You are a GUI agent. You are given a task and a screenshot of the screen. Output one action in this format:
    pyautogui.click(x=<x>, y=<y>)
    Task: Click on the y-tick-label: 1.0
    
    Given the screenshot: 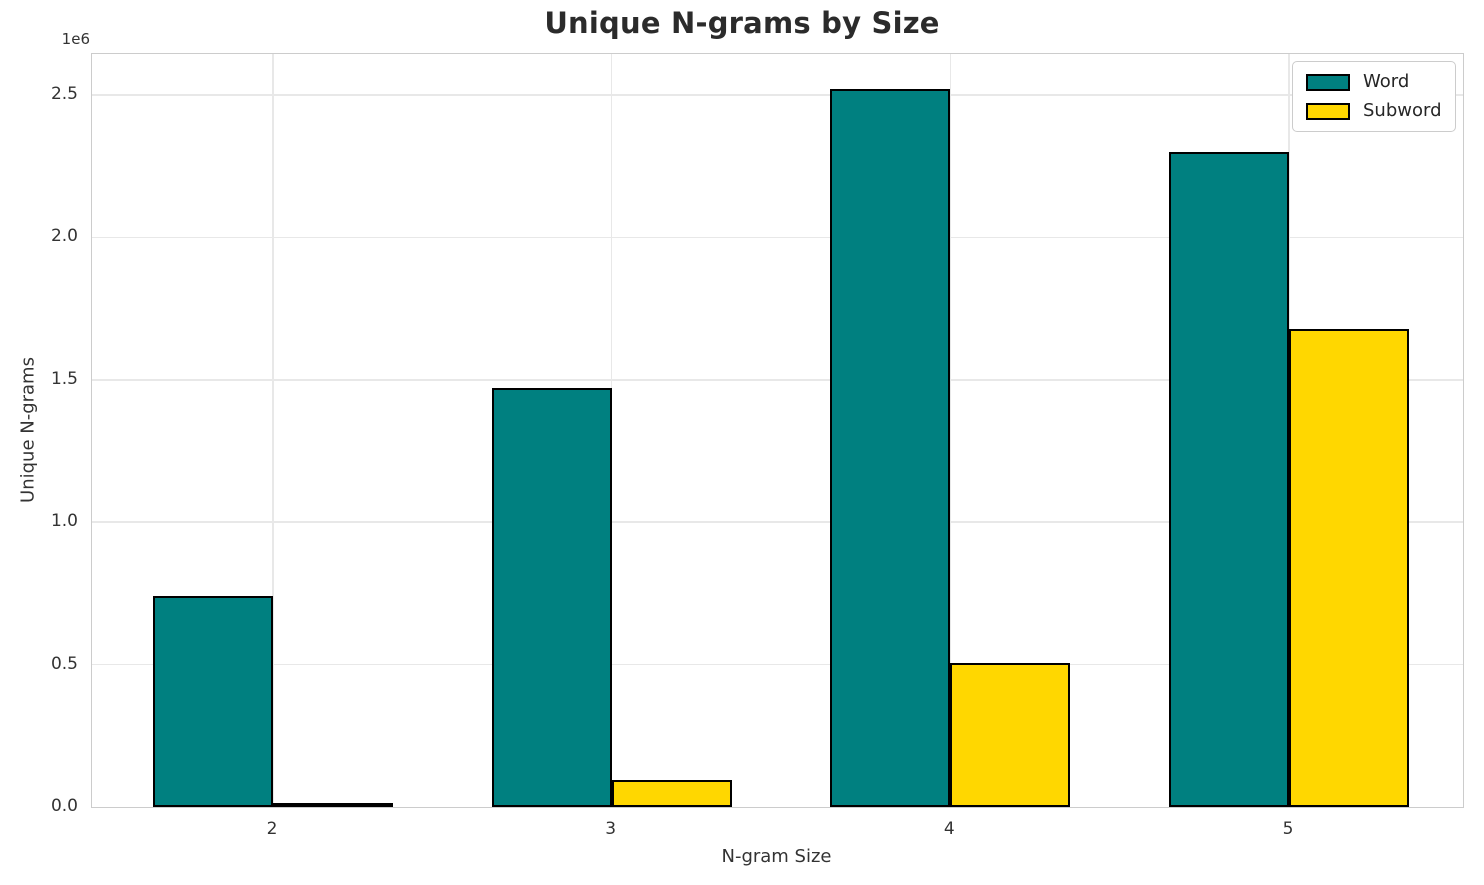 What is the action you would take?
    pyautogui.click(x=64, y=521)
    